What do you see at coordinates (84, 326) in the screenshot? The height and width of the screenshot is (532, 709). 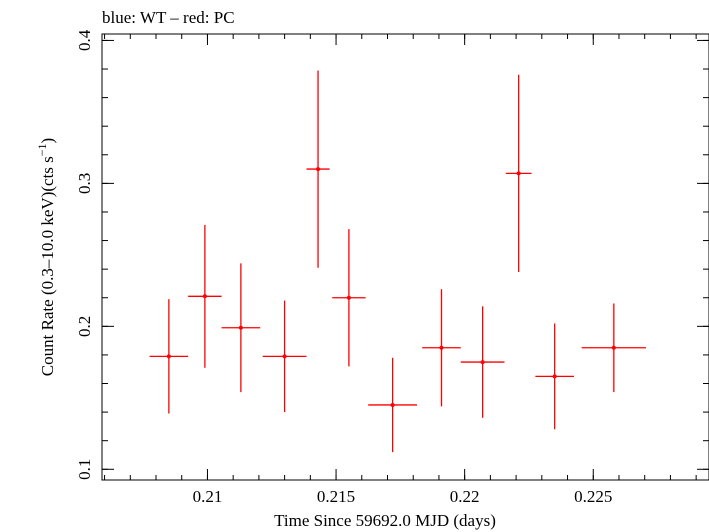 I see `y-tick-label: 0.2` at bounding box center [84, 326].